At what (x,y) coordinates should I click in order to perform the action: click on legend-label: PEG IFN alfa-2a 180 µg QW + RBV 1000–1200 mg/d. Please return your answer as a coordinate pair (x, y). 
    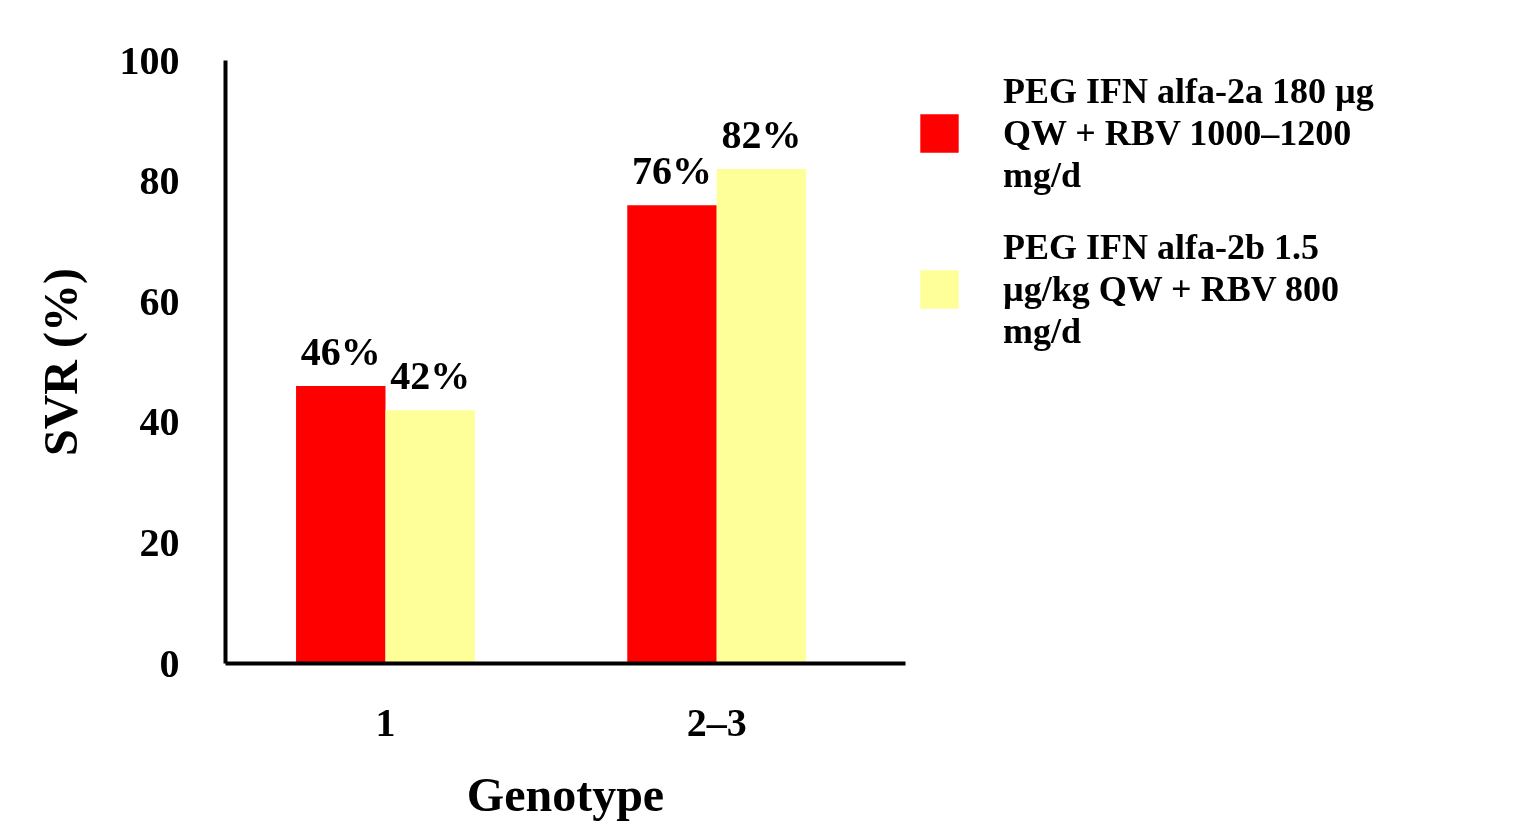
    Looking at the image, I should click on (1188, 133).